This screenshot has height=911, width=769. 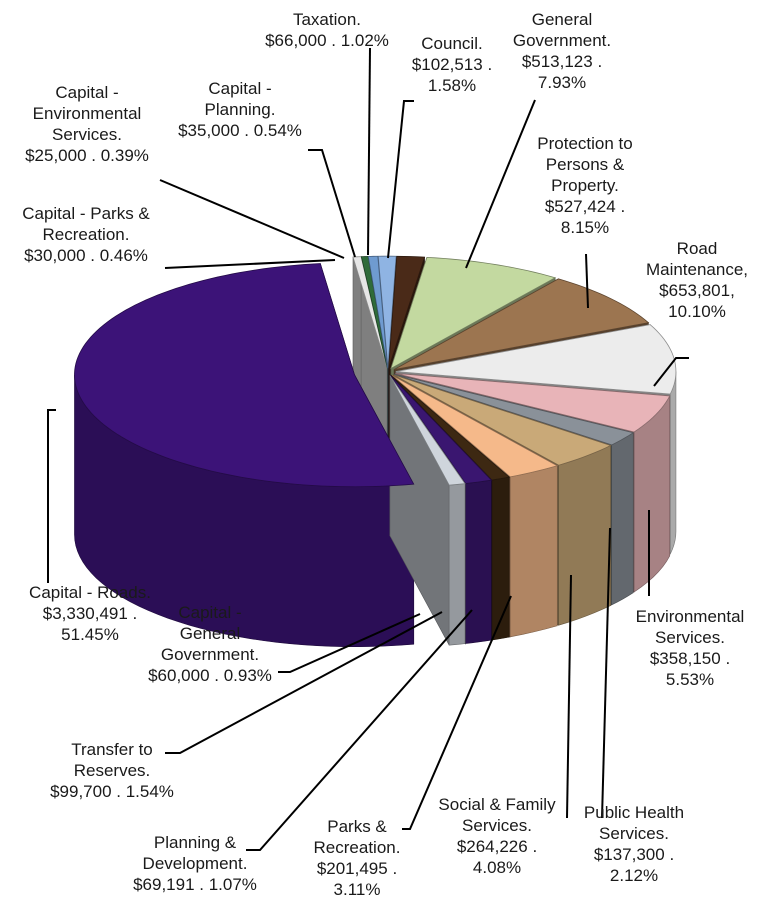 I want to click on data-label-line: $264,226 ., so click(x=497, y=846).